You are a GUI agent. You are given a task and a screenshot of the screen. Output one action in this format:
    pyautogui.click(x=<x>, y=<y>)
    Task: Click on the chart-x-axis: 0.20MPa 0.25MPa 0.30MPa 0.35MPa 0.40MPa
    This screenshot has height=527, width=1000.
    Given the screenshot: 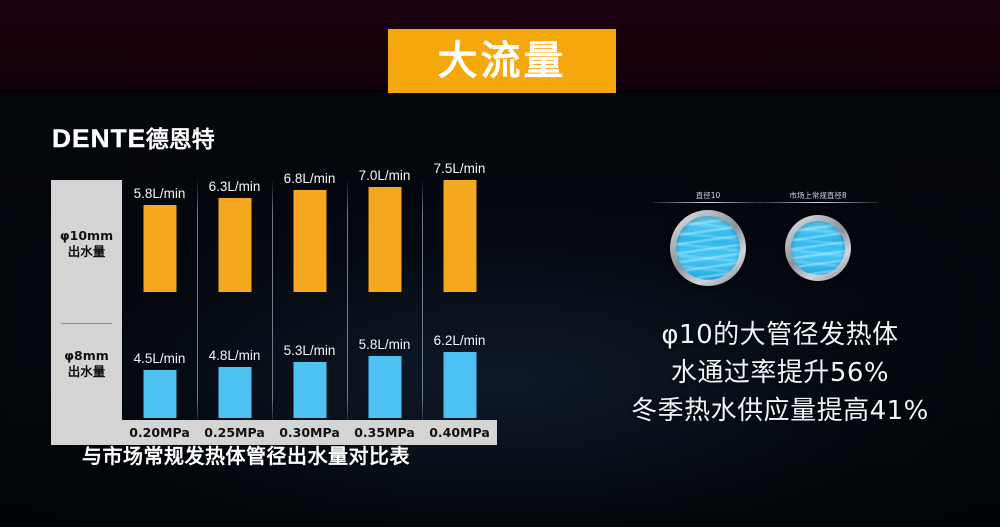 What is the action you would take?
    pyautogui.click(x=274, y=432)
    